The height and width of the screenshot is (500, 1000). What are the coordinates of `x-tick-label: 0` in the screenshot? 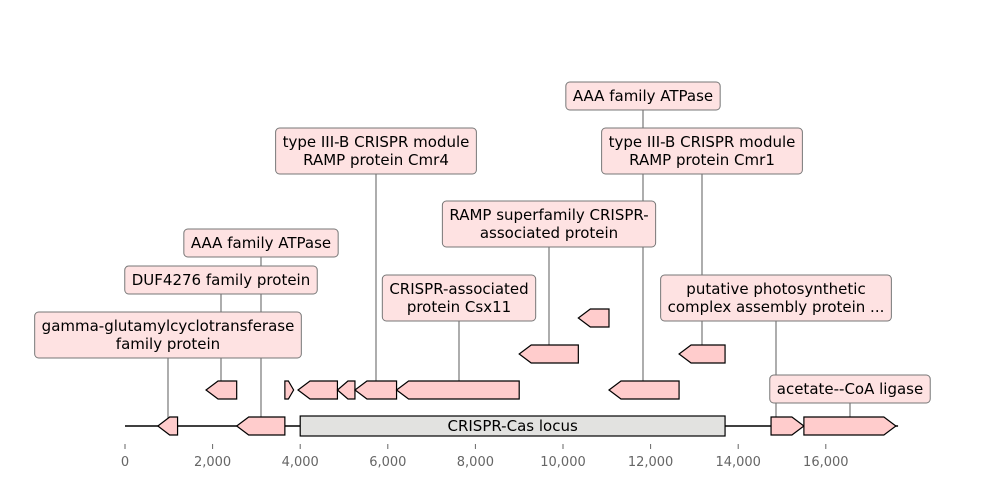 It's located at (125, 462).